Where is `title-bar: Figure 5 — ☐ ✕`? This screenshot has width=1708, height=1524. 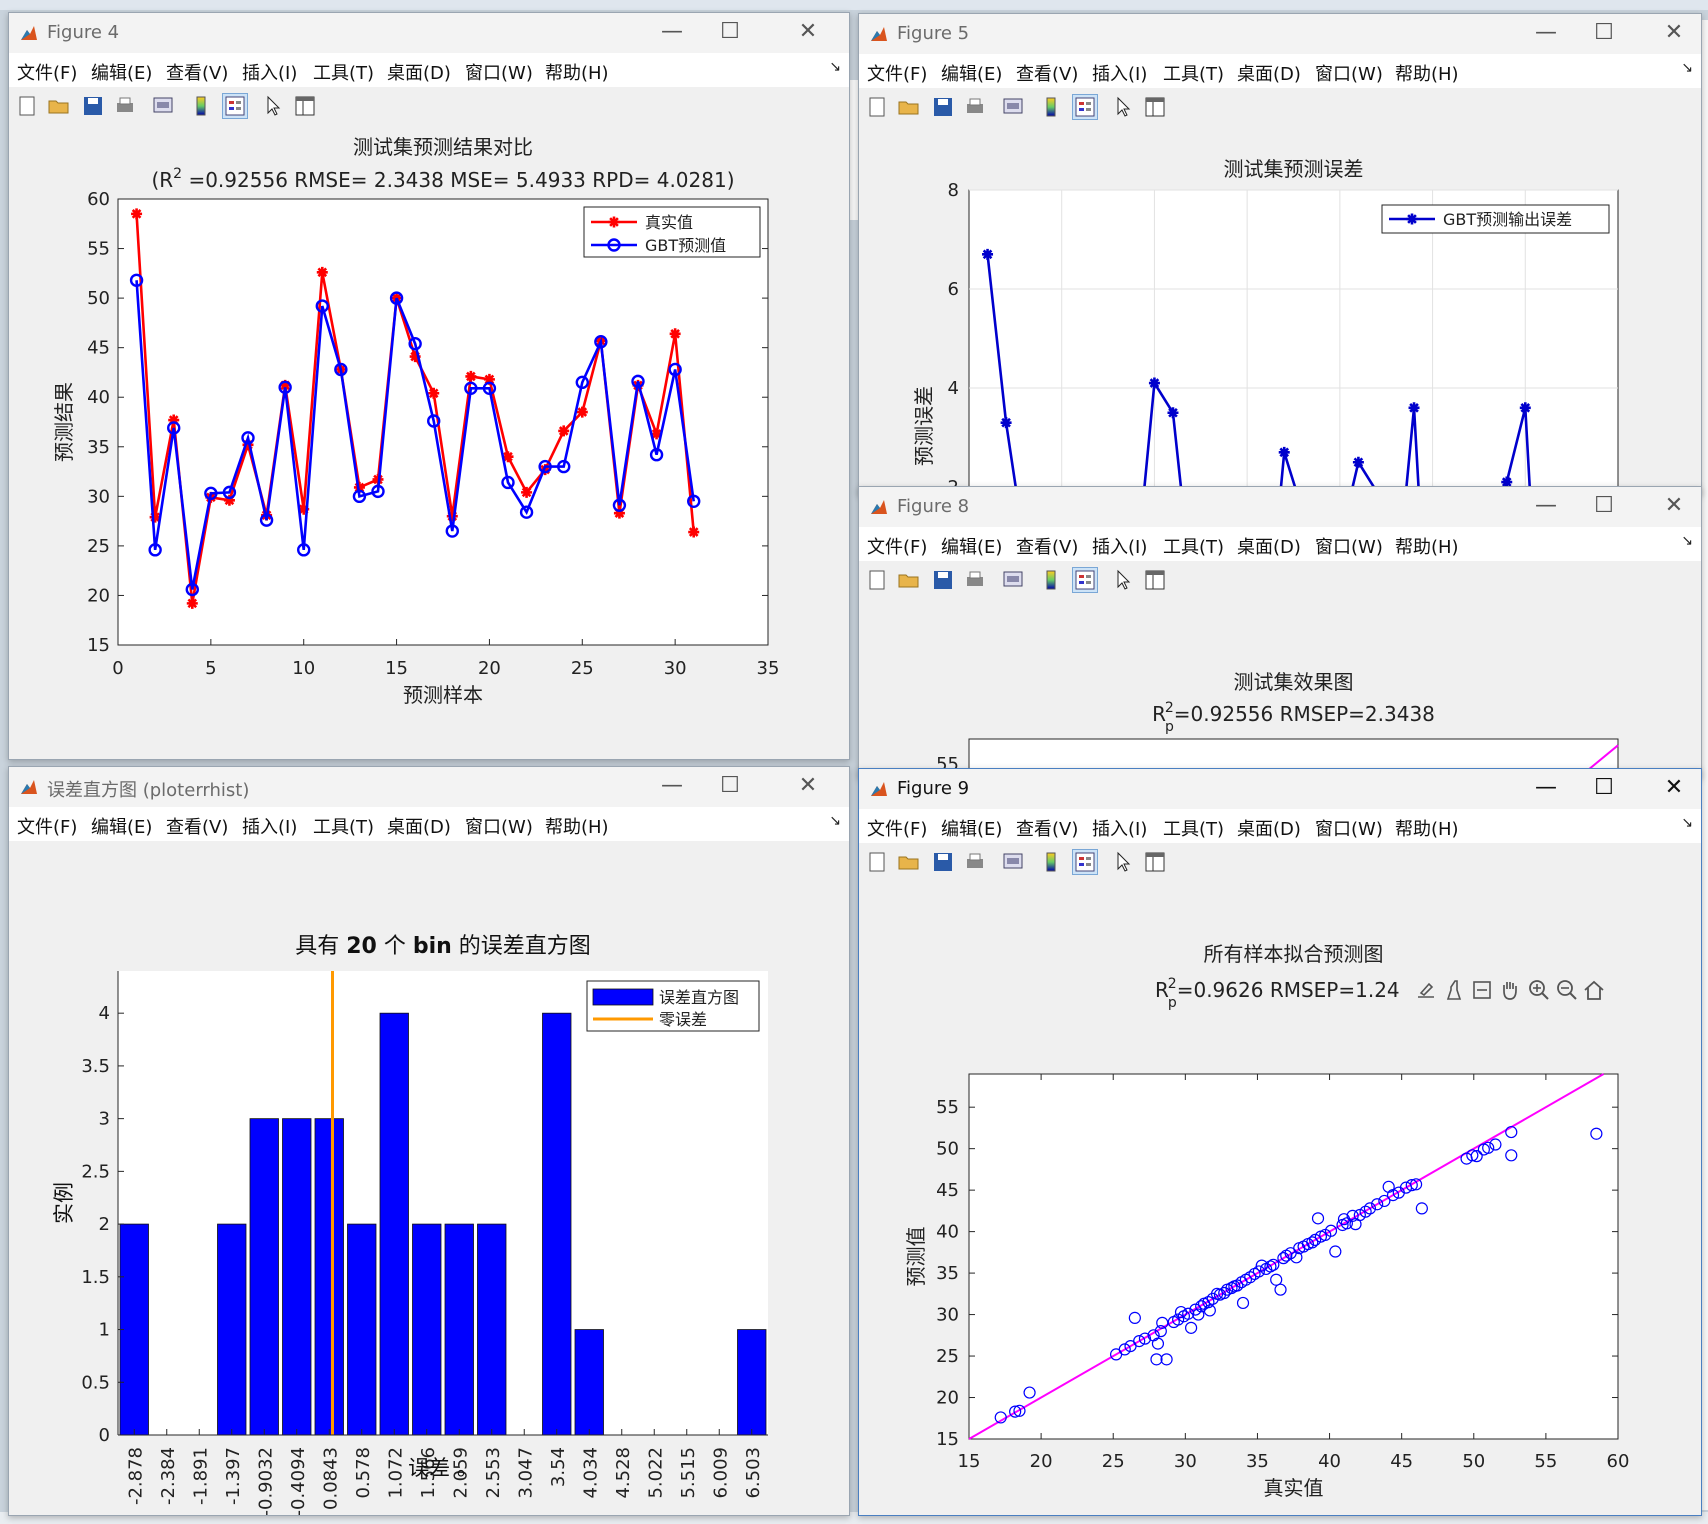 title-bar: Figure 5 — ☐ ✕ is located at coordinates (1280, 34).